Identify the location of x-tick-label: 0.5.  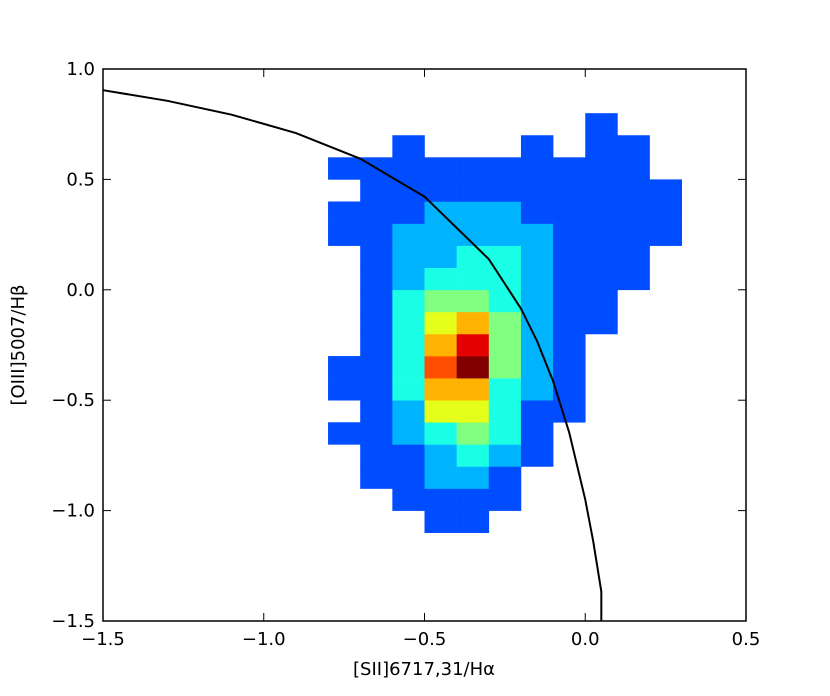
(746, 639).